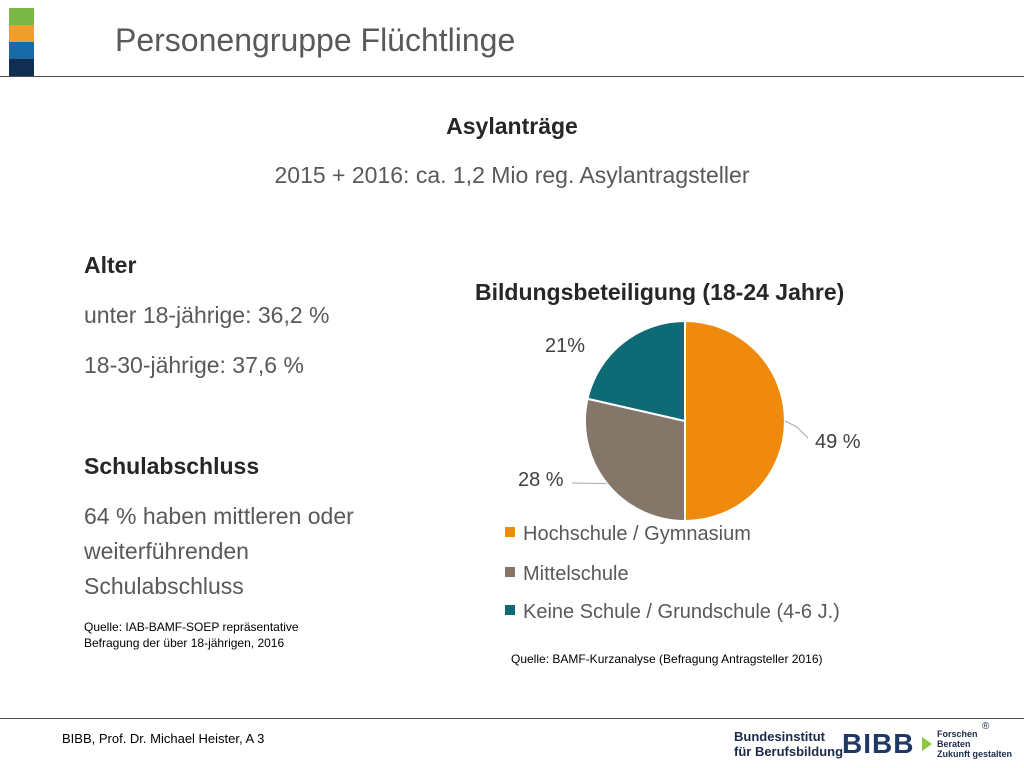 The height and width of the screenshot is (768, 1024). Describe the element at coordinates (636, 371) in the screenshot. I see `pie-slice-keine-schule` at that location.